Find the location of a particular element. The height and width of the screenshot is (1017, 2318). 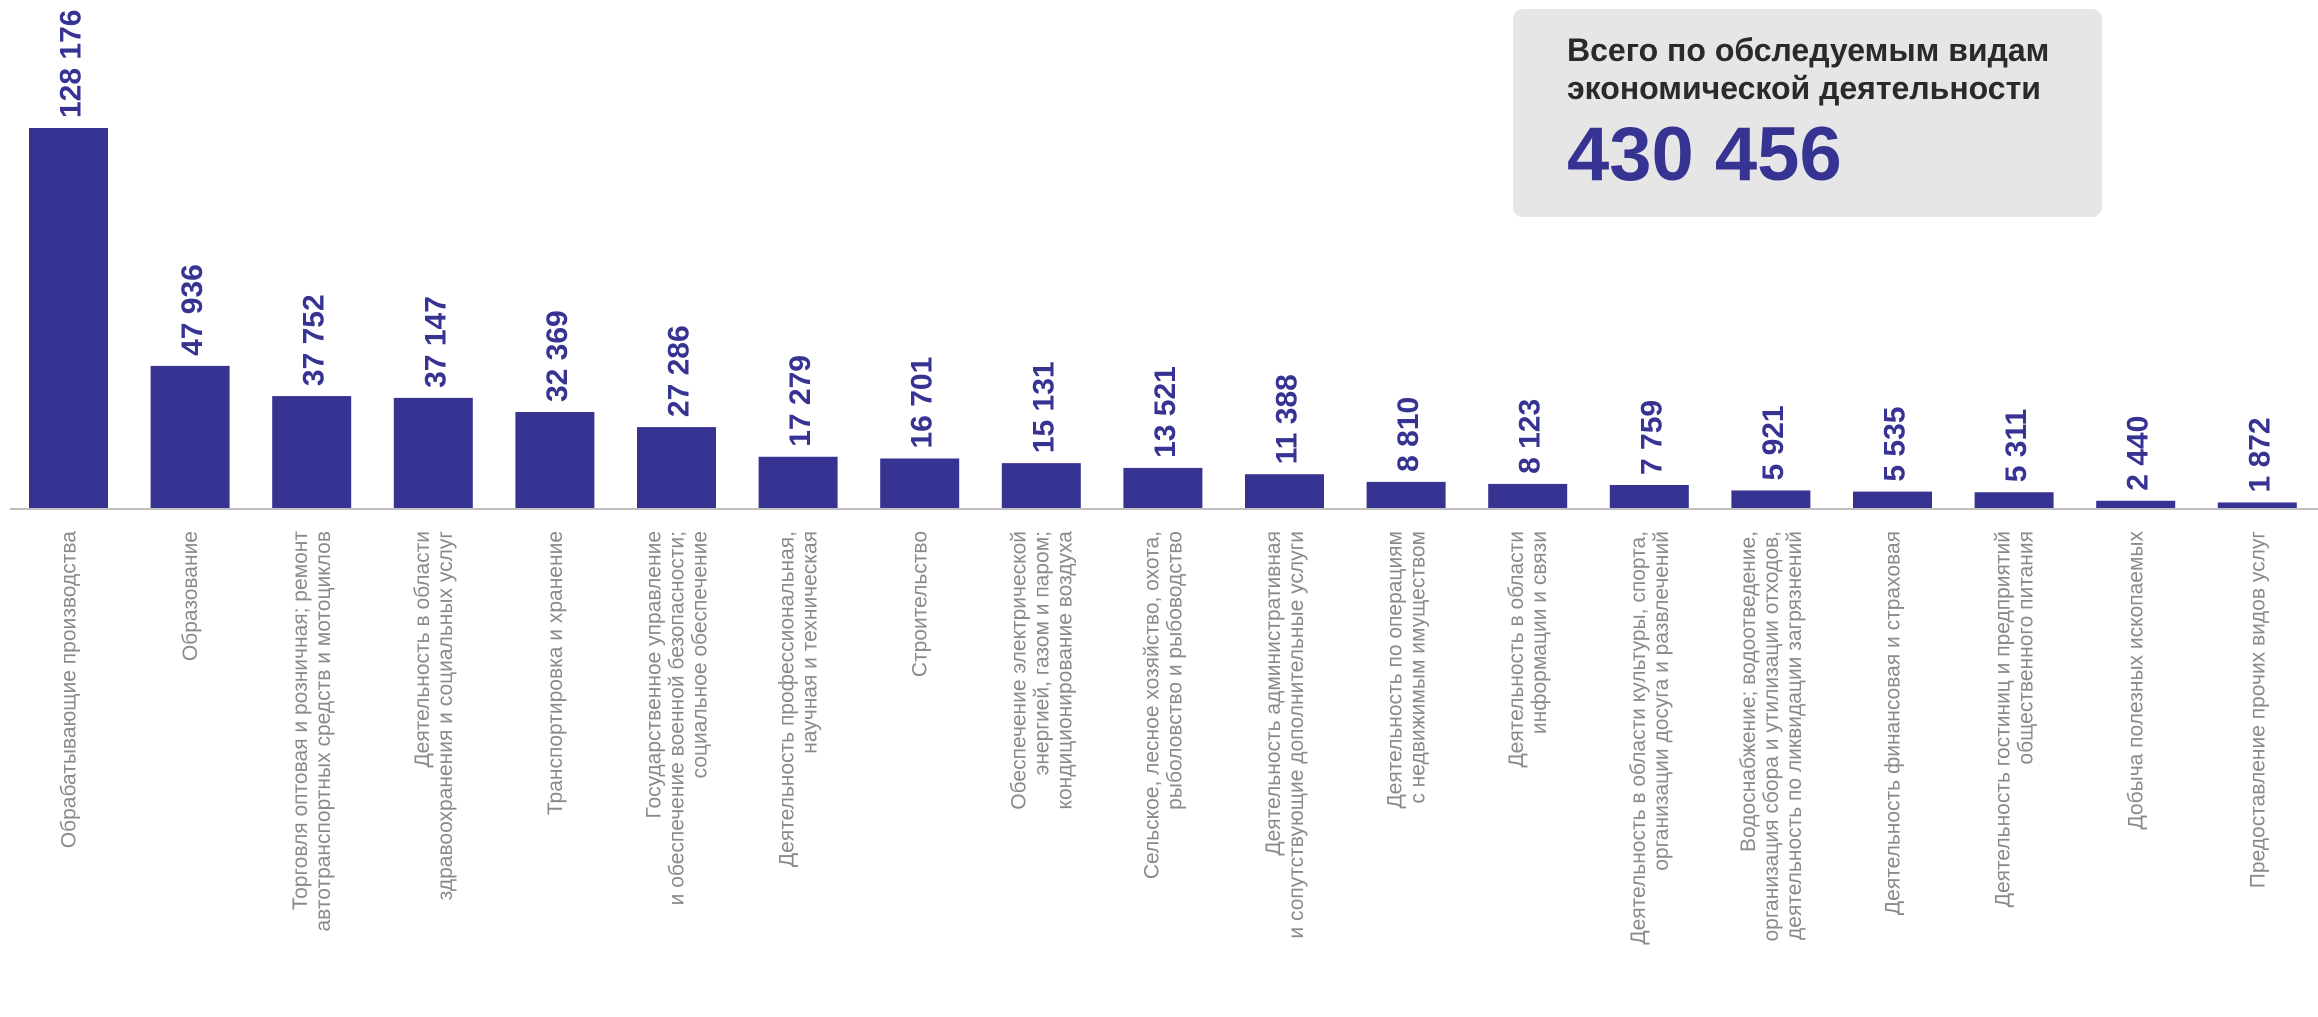

category-label-line: энергией, газом и паром; is located at coordinates (1041, 653).